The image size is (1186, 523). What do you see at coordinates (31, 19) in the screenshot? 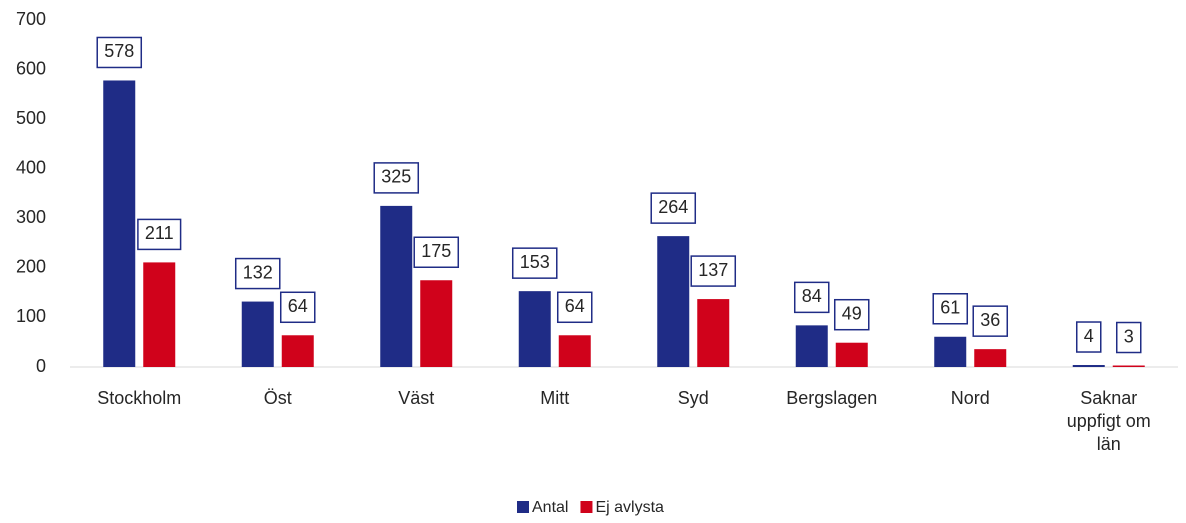
I see `y-tick-label: 700` at bounding box center [31, 19].